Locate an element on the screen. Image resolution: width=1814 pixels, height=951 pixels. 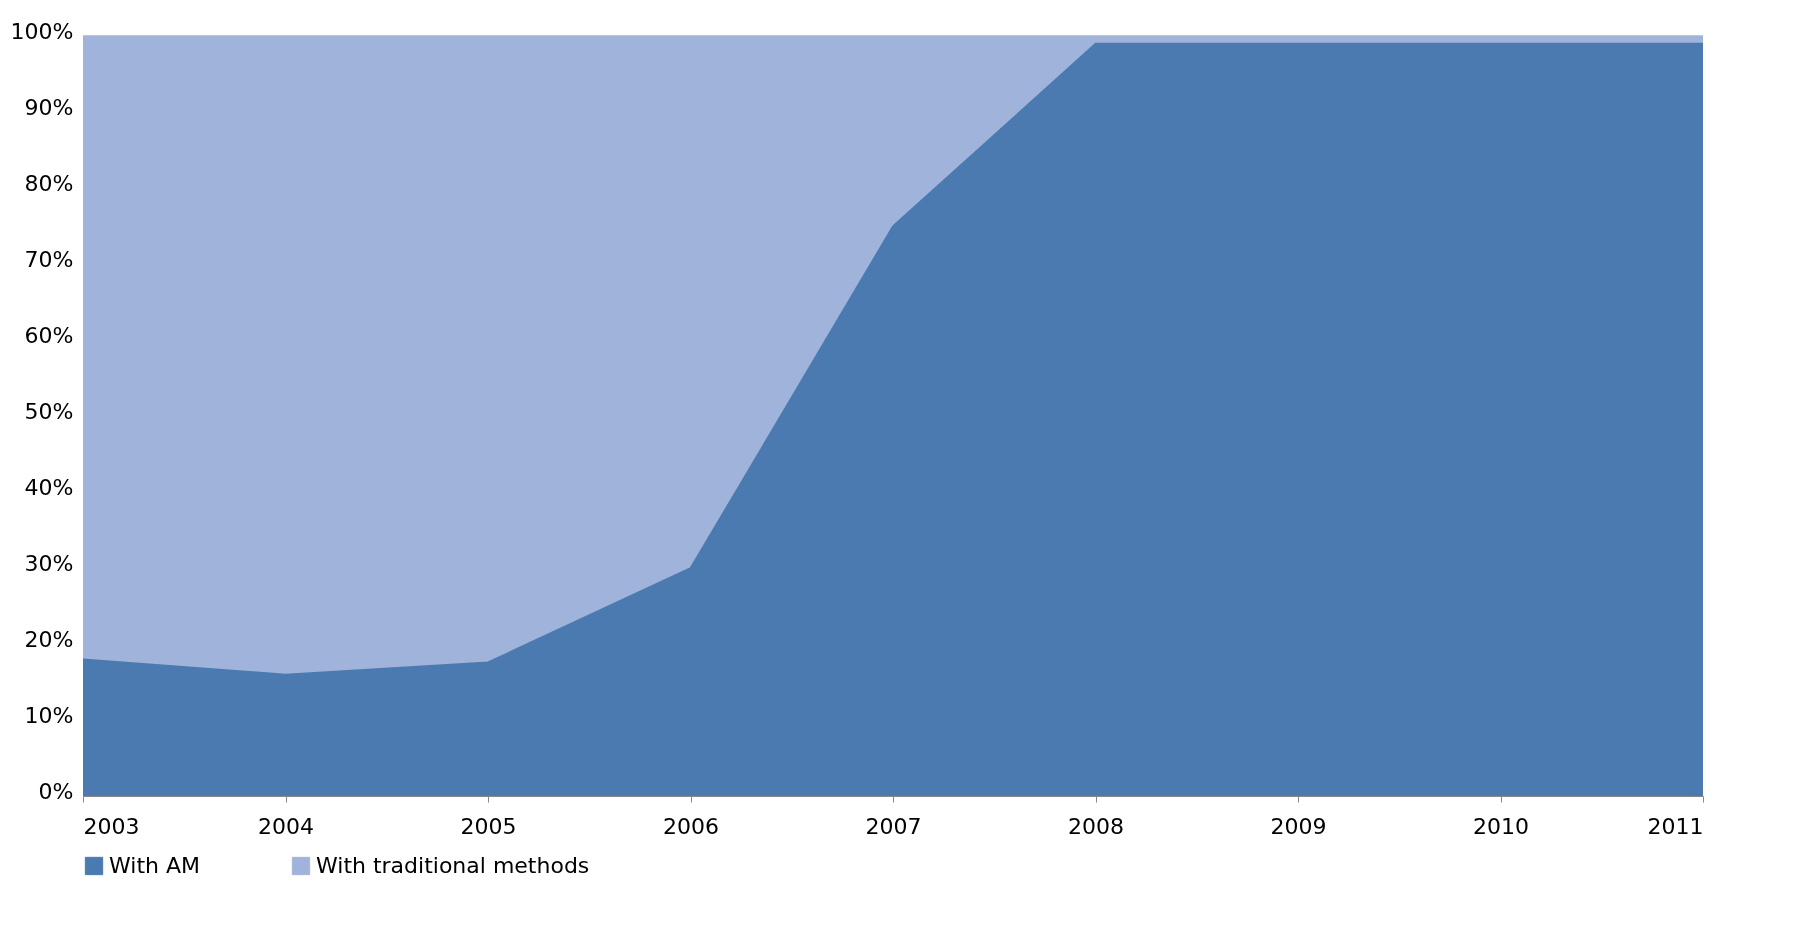
y-tick-label: 40% is located at coordinates (49, 487).